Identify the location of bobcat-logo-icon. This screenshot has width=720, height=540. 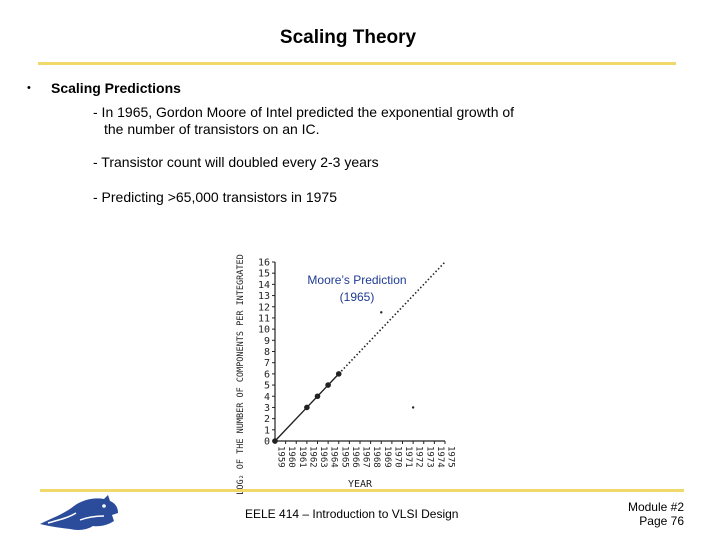
(79, 512).